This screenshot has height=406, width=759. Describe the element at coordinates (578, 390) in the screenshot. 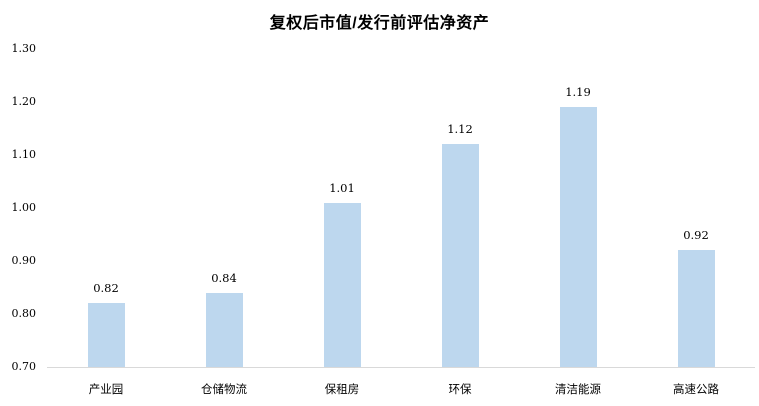

I see `x-category-label: 清洁能源` at that location.